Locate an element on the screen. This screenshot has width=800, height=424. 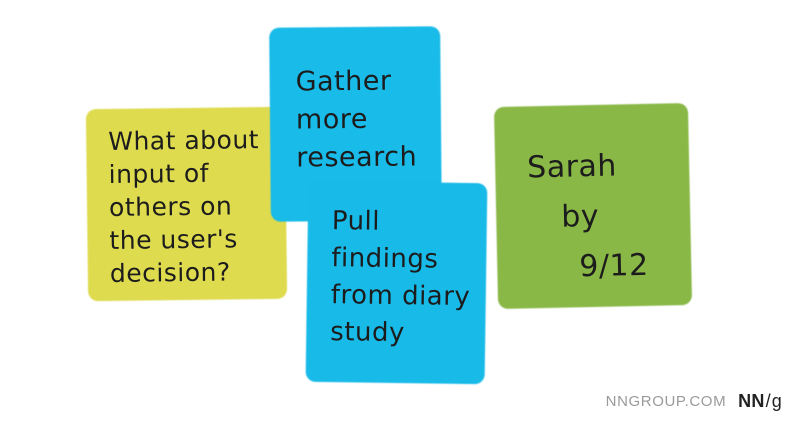
note-line: the user's is located at coordinates (174, 239).